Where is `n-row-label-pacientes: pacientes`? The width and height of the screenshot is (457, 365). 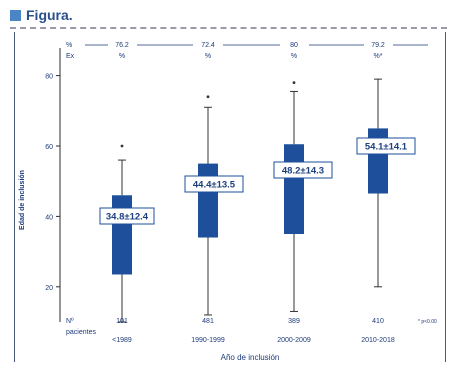
n-row-label-pacientes: pacientes is located at coordinates (81, 332).